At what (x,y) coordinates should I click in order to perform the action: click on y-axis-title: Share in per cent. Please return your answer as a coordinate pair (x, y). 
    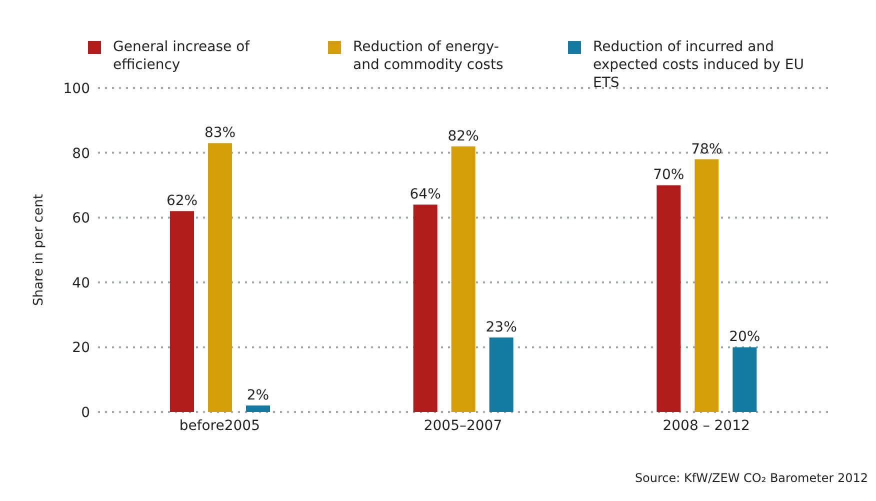
    Looking at the image, I should click on (39, 250).